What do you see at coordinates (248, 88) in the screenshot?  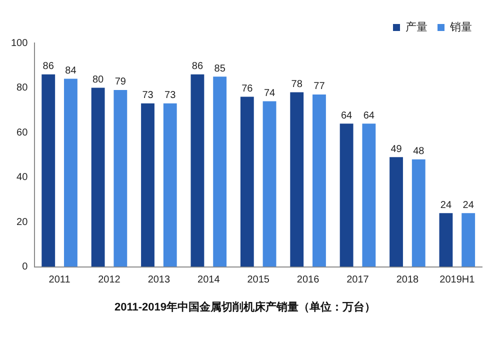 I see `data-label: 76` at bounding box center [248, 88].